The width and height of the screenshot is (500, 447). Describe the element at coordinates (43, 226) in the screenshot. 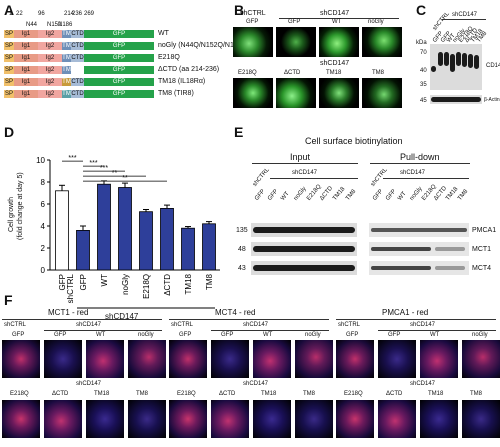

I see `d-ytick-label: 4` at that location.